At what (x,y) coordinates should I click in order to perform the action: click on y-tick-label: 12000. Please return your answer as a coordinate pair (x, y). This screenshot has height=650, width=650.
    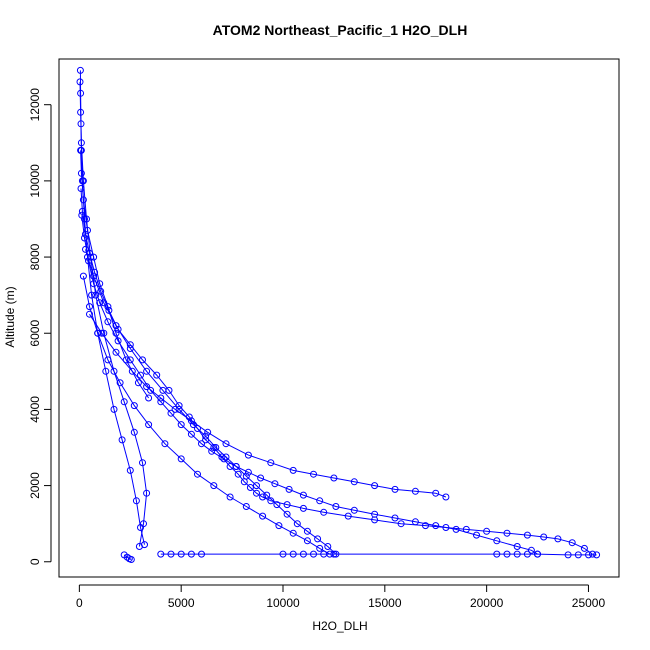
    Looking at the image, I should click on (35, 105).